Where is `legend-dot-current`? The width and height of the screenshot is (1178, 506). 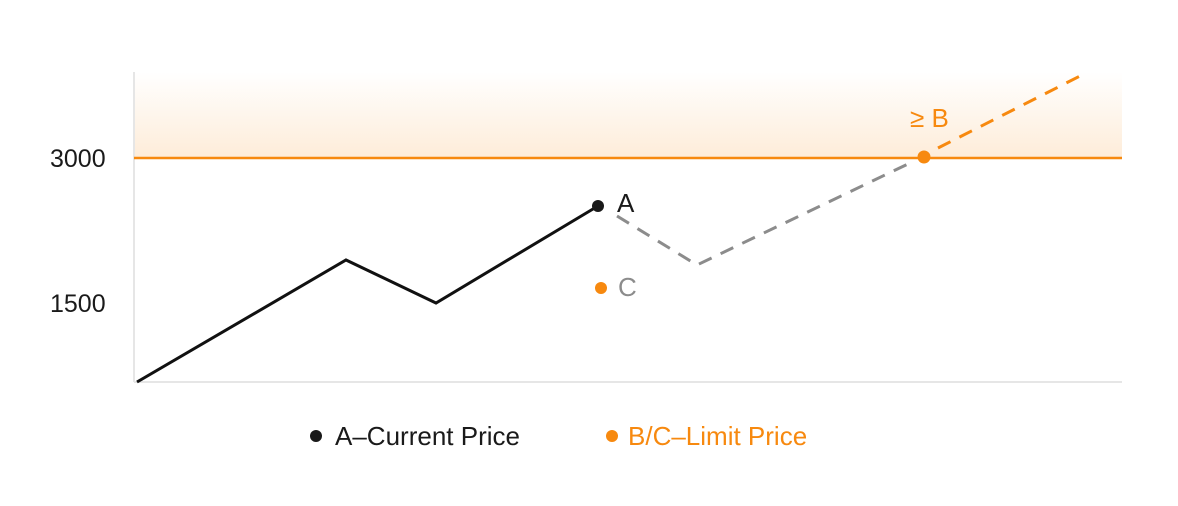 legend-dot-current is located at coordinates (316, 436).